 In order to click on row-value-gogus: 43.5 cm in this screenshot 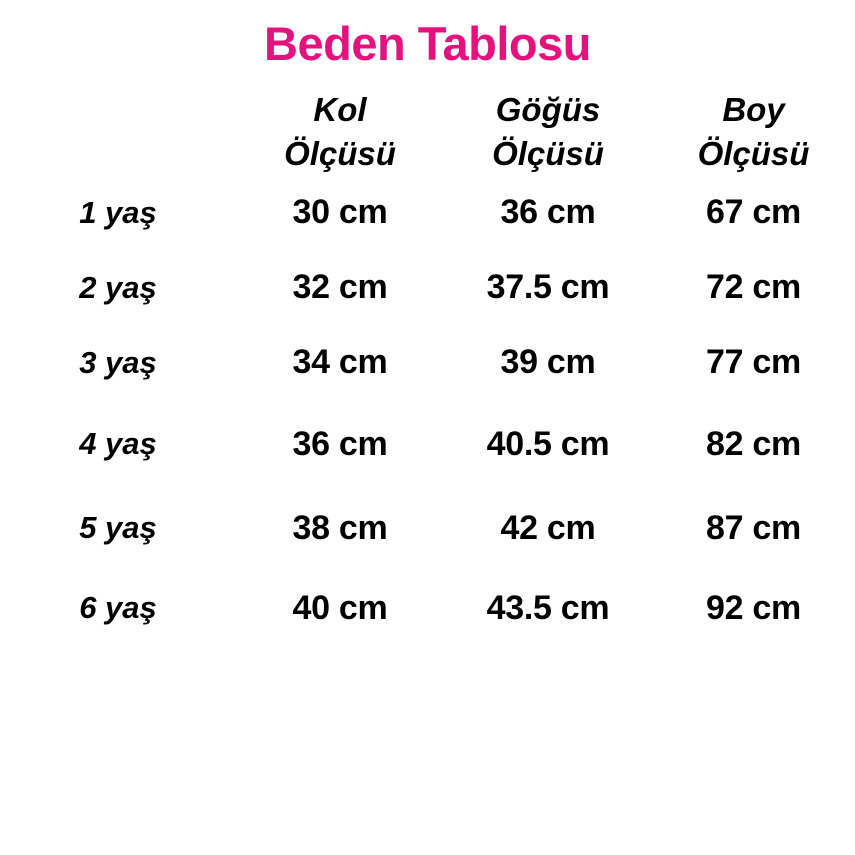, I will do `click(548, 607)`.